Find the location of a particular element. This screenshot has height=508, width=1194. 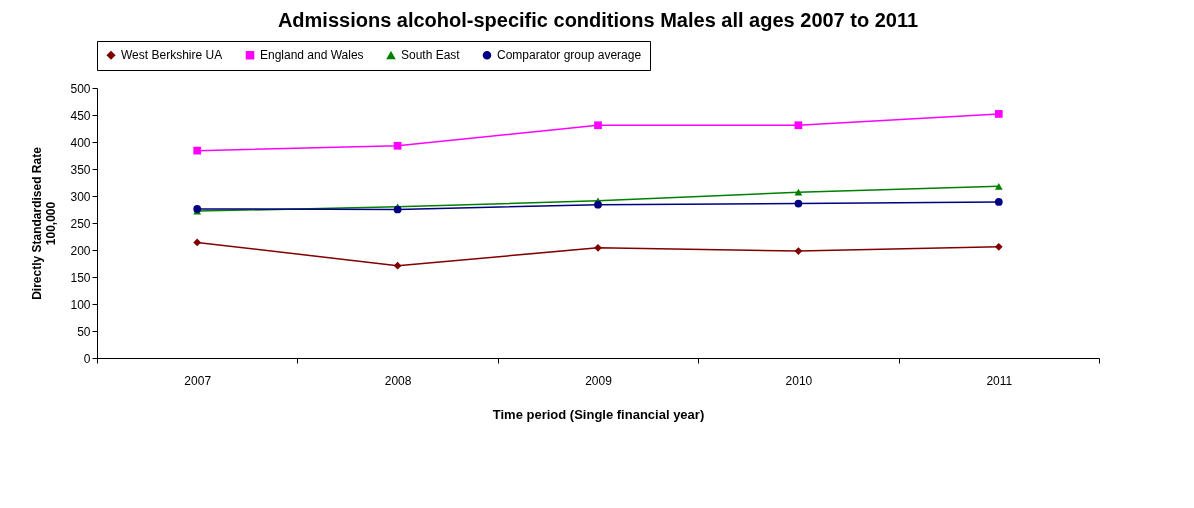

legend-label: South East is located at coordinates (431, 55).